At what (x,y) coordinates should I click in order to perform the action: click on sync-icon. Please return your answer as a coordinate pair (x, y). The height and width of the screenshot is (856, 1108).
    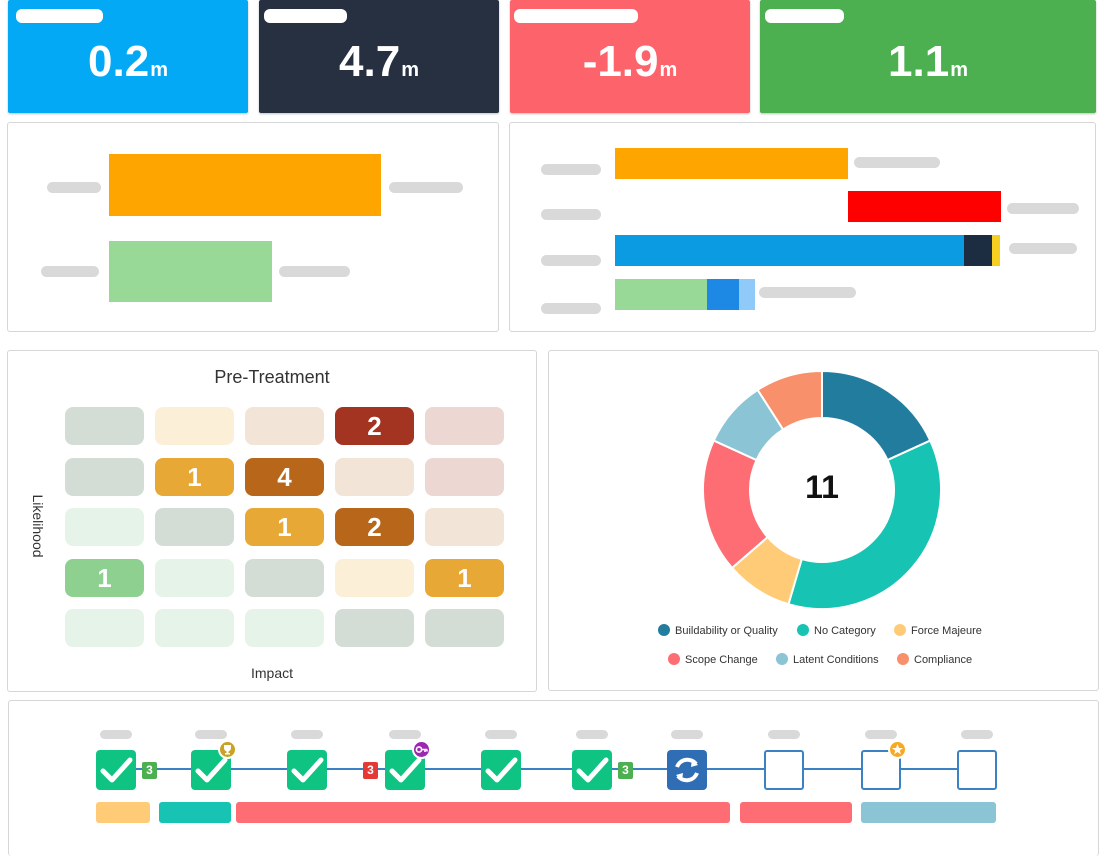
    Looking at the image, I should click on (687, 770).